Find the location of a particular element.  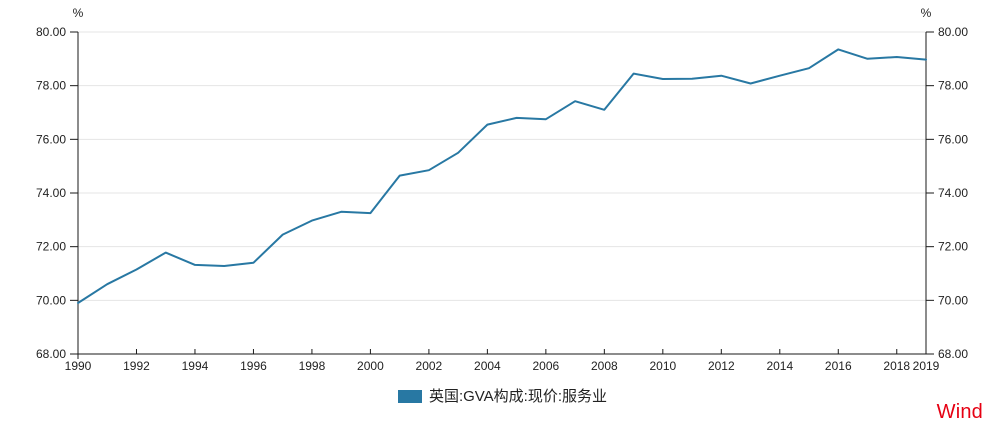

x-axis-tick-label: 1992 is located at coordinates (136, 366).